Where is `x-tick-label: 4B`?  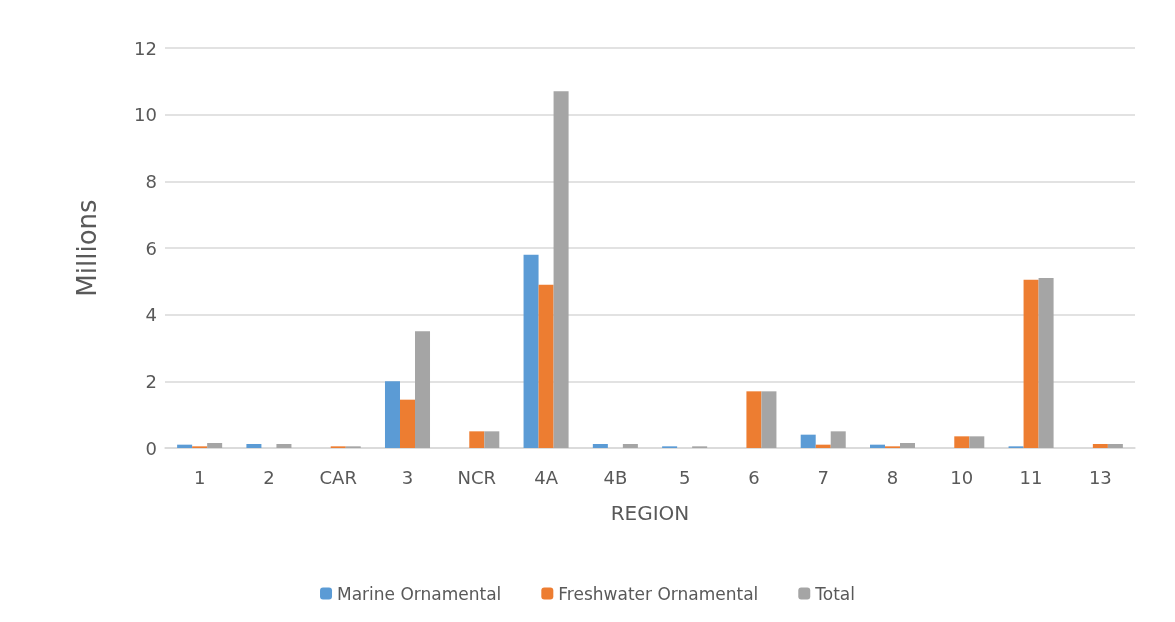
x-tick-label: 4B is located at coordinates (615, 477).